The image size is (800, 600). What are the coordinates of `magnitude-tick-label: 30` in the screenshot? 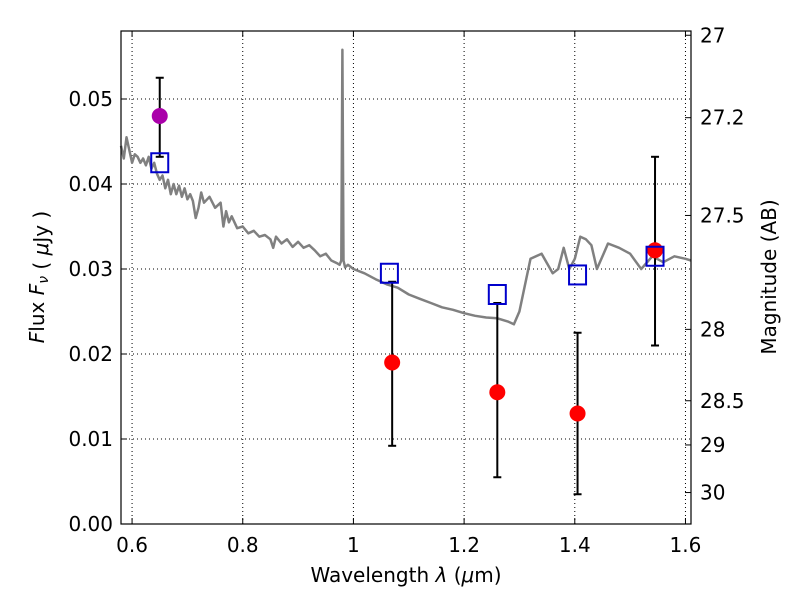 It's located at (712, 493).